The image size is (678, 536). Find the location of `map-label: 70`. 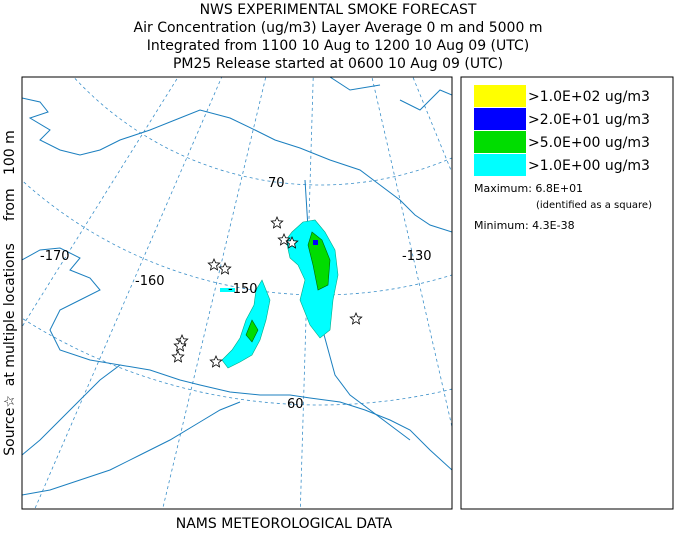

map-label: 70 is located at coordinates (276, 183).